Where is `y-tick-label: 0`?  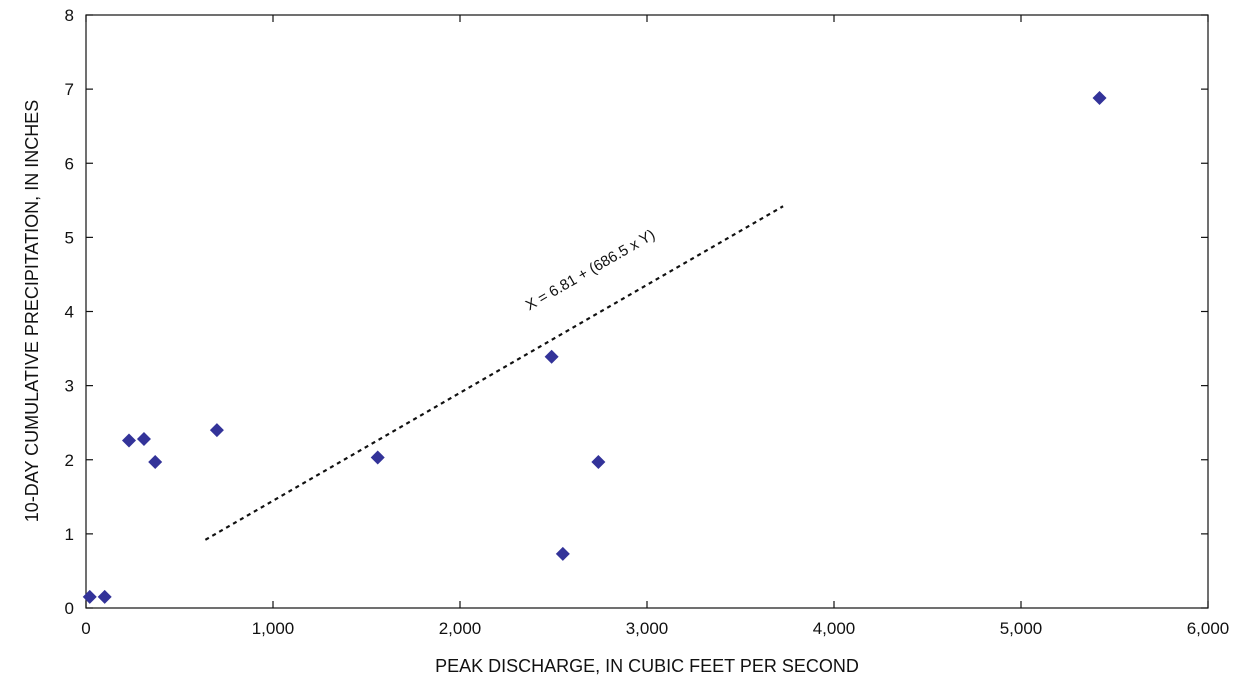
y-tick-label: 0 is located at coordinates (69, 608).